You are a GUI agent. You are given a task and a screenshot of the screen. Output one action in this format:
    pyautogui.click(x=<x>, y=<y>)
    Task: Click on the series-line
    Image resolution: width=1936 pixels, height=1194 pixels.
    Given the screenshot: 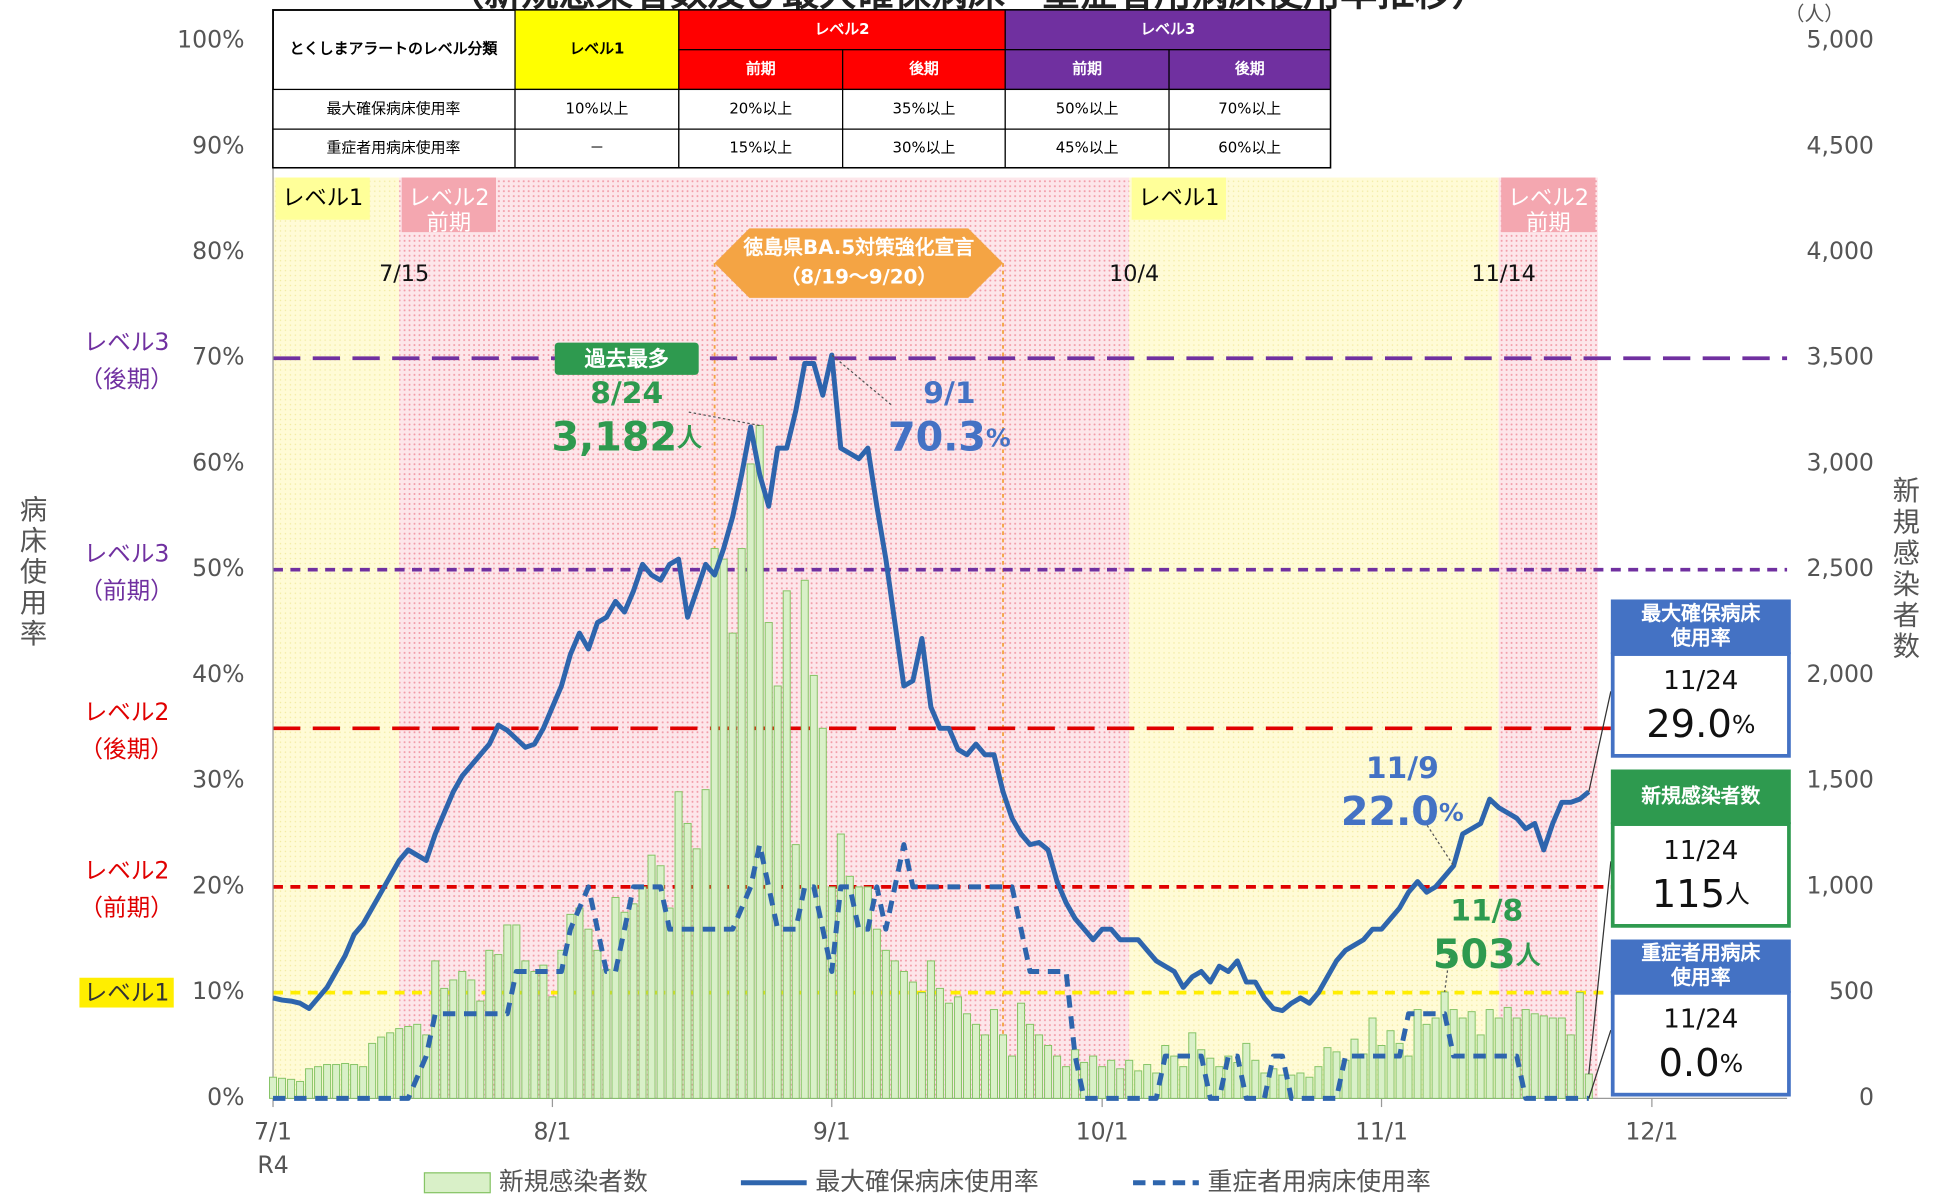 What is the action you would take?
    pyautogui.click(x=931, y=971)
    